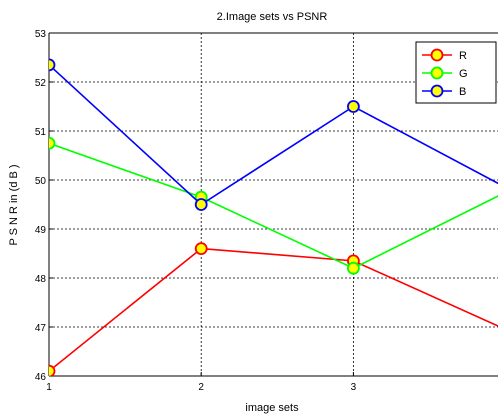 This screenshot has height=419, width=498. I want to click on legend-marker-r, so click(437, 55).